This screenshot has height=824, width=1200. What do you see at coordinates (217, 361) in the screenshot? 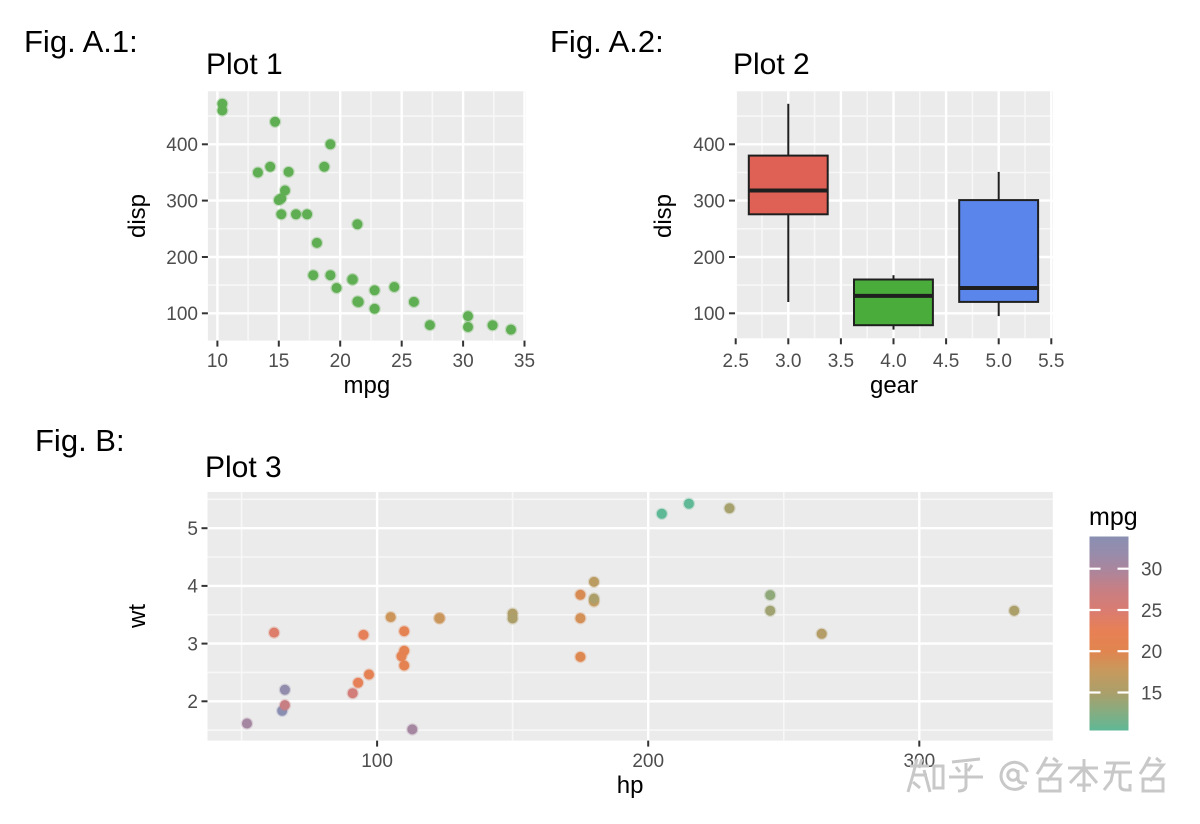
I see `svg-text: 10` at bounding box center [217, 361].